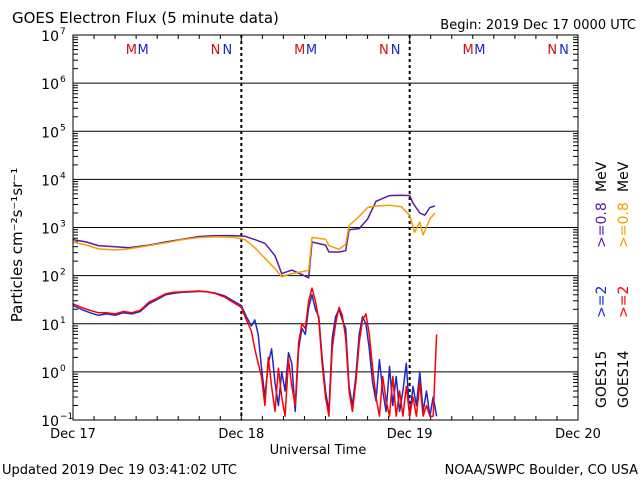  Describe the element at coordinates (602, 225) in the screenshot. I see `legend-goes15-lo: >=0.8` at that location.